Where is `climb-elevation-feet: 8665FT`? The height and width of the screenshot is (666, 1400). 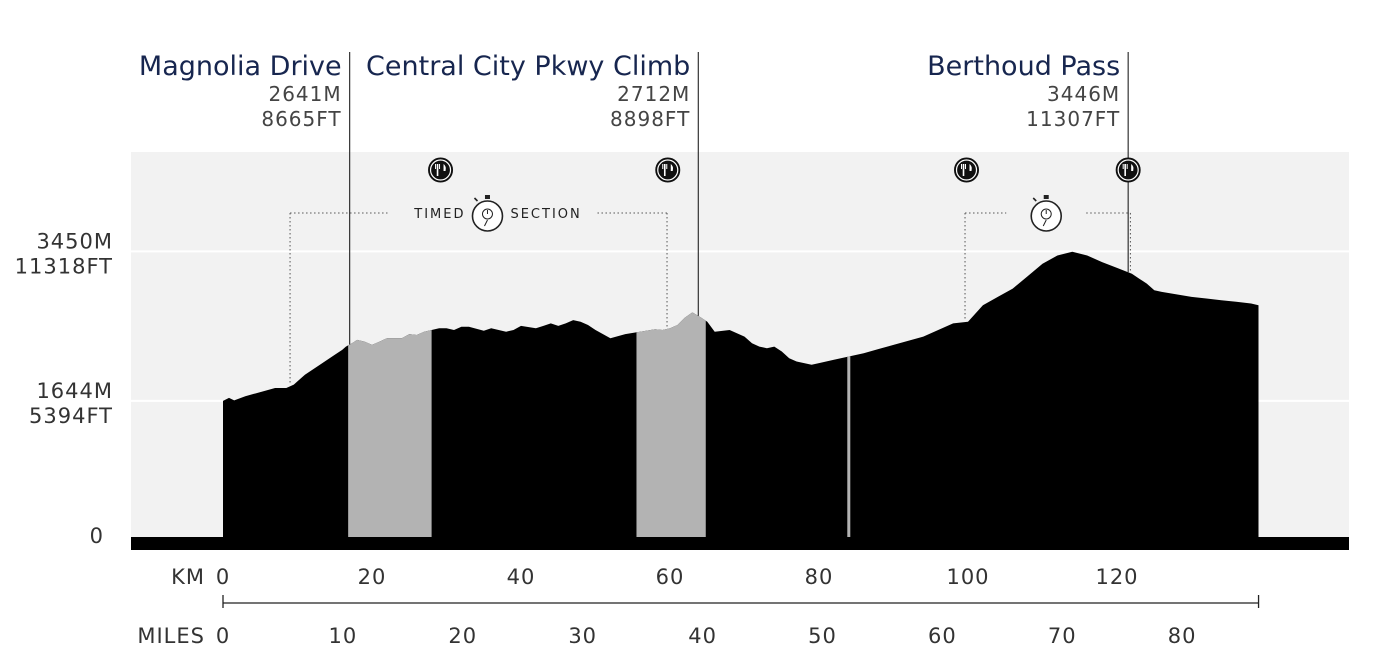 climb-elevation-feet: 8665FT is located at coordinates (301, 119).